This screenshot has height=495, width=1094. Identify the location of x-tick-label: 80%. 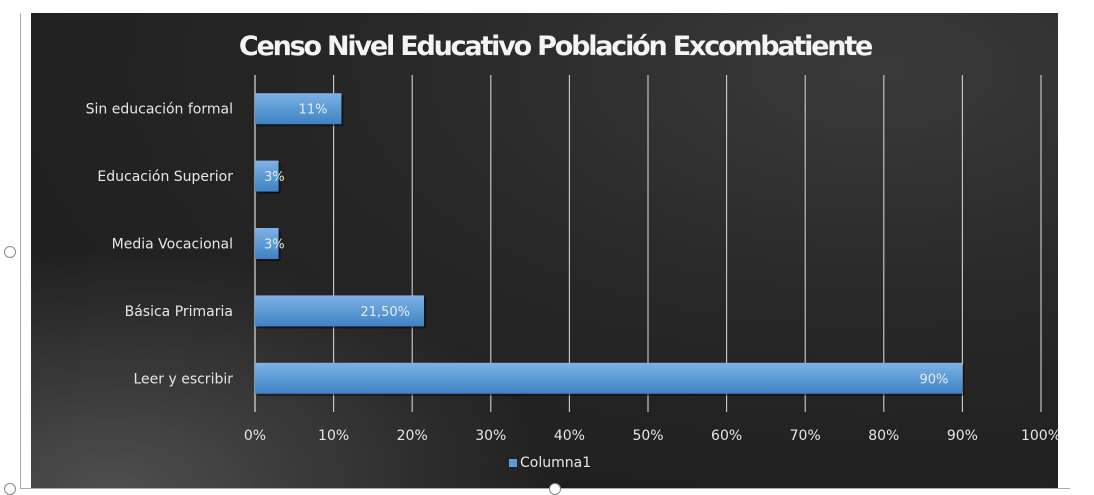
(883, 436).